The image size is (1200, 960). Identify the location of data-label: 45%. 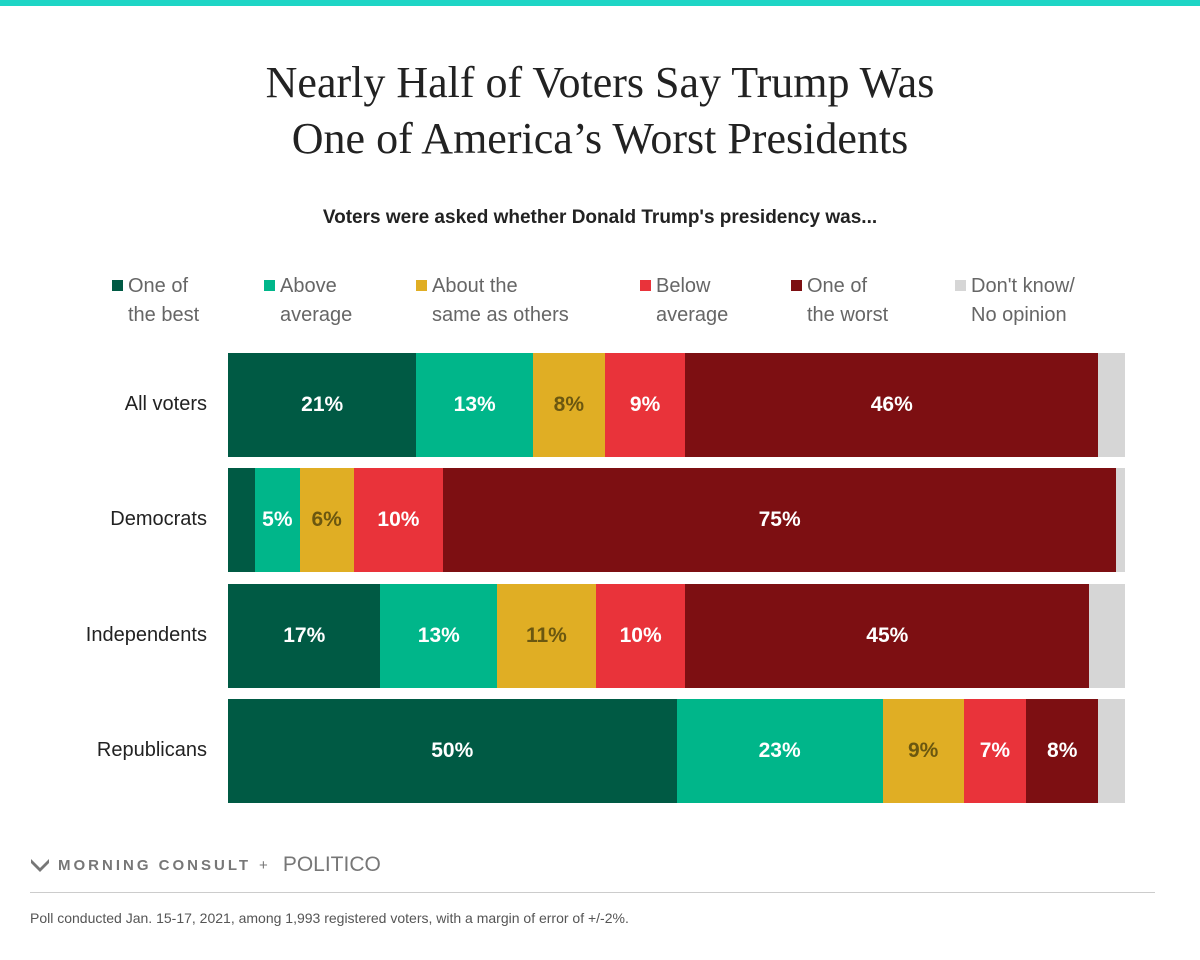
(887, 635).